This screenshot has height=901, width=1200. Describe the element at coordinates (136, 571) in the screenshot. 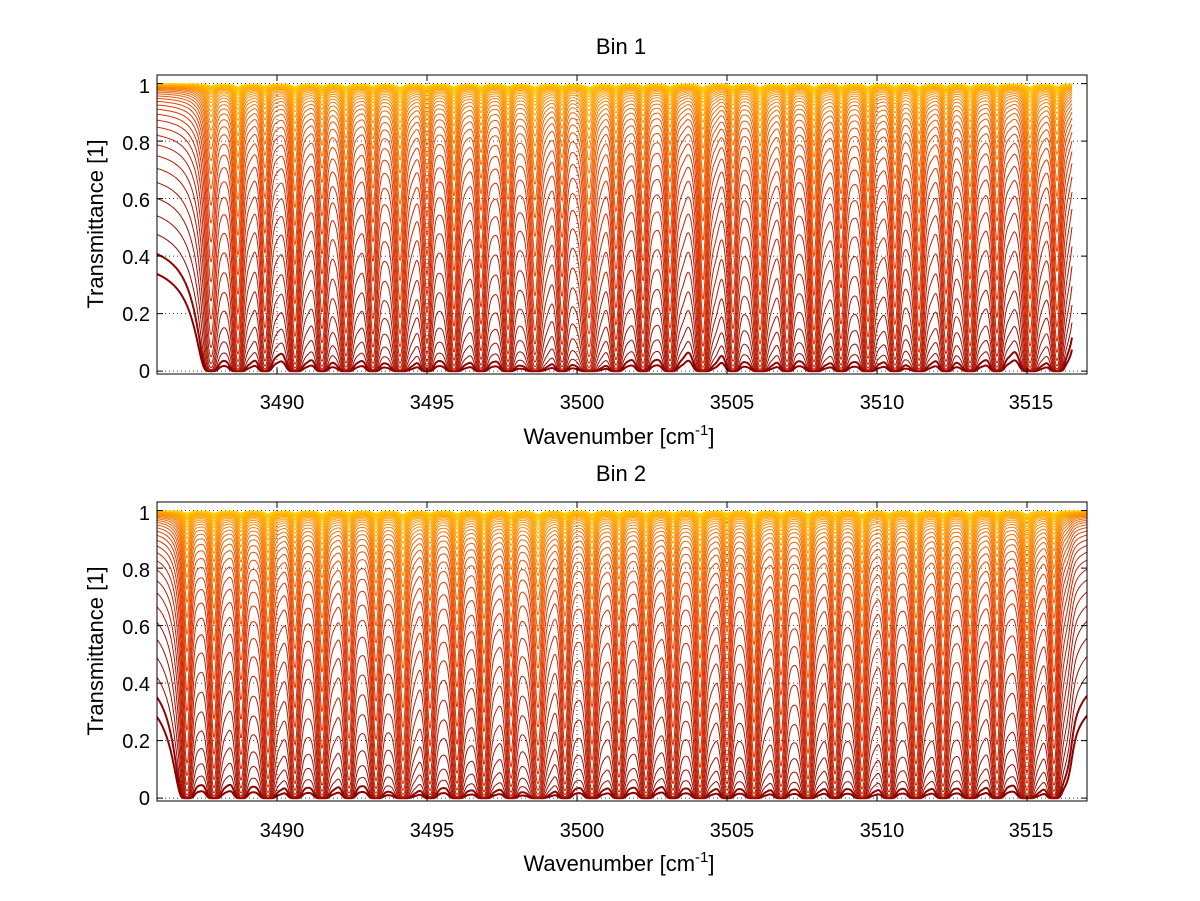

I see `bin-2-y-tick-label: 0.8` at that location.